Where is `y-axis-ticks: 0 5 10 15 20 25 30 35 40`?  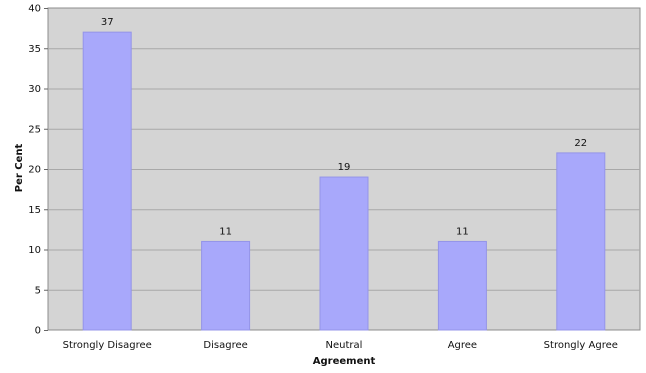 y-axis-ticks: 0 5 10 15 20 25 30 35 40 is located at coordinates (38, 170).